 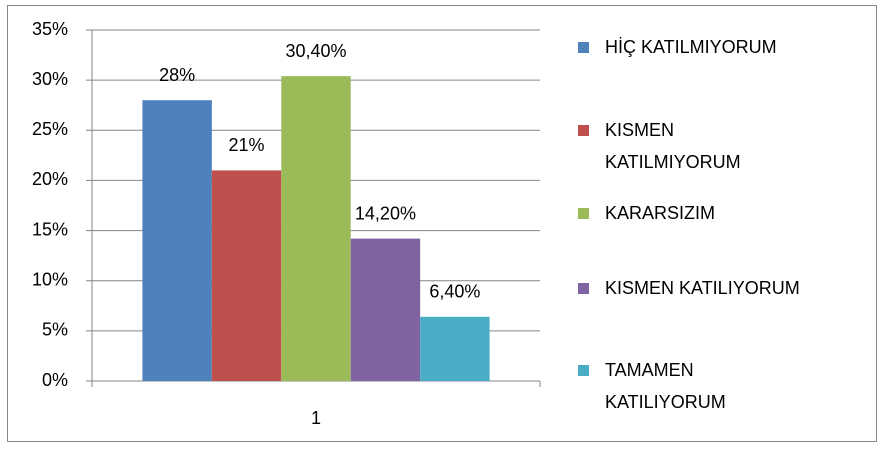 I want to click on y-tick-label: 30%, so click(x=50, y=79).